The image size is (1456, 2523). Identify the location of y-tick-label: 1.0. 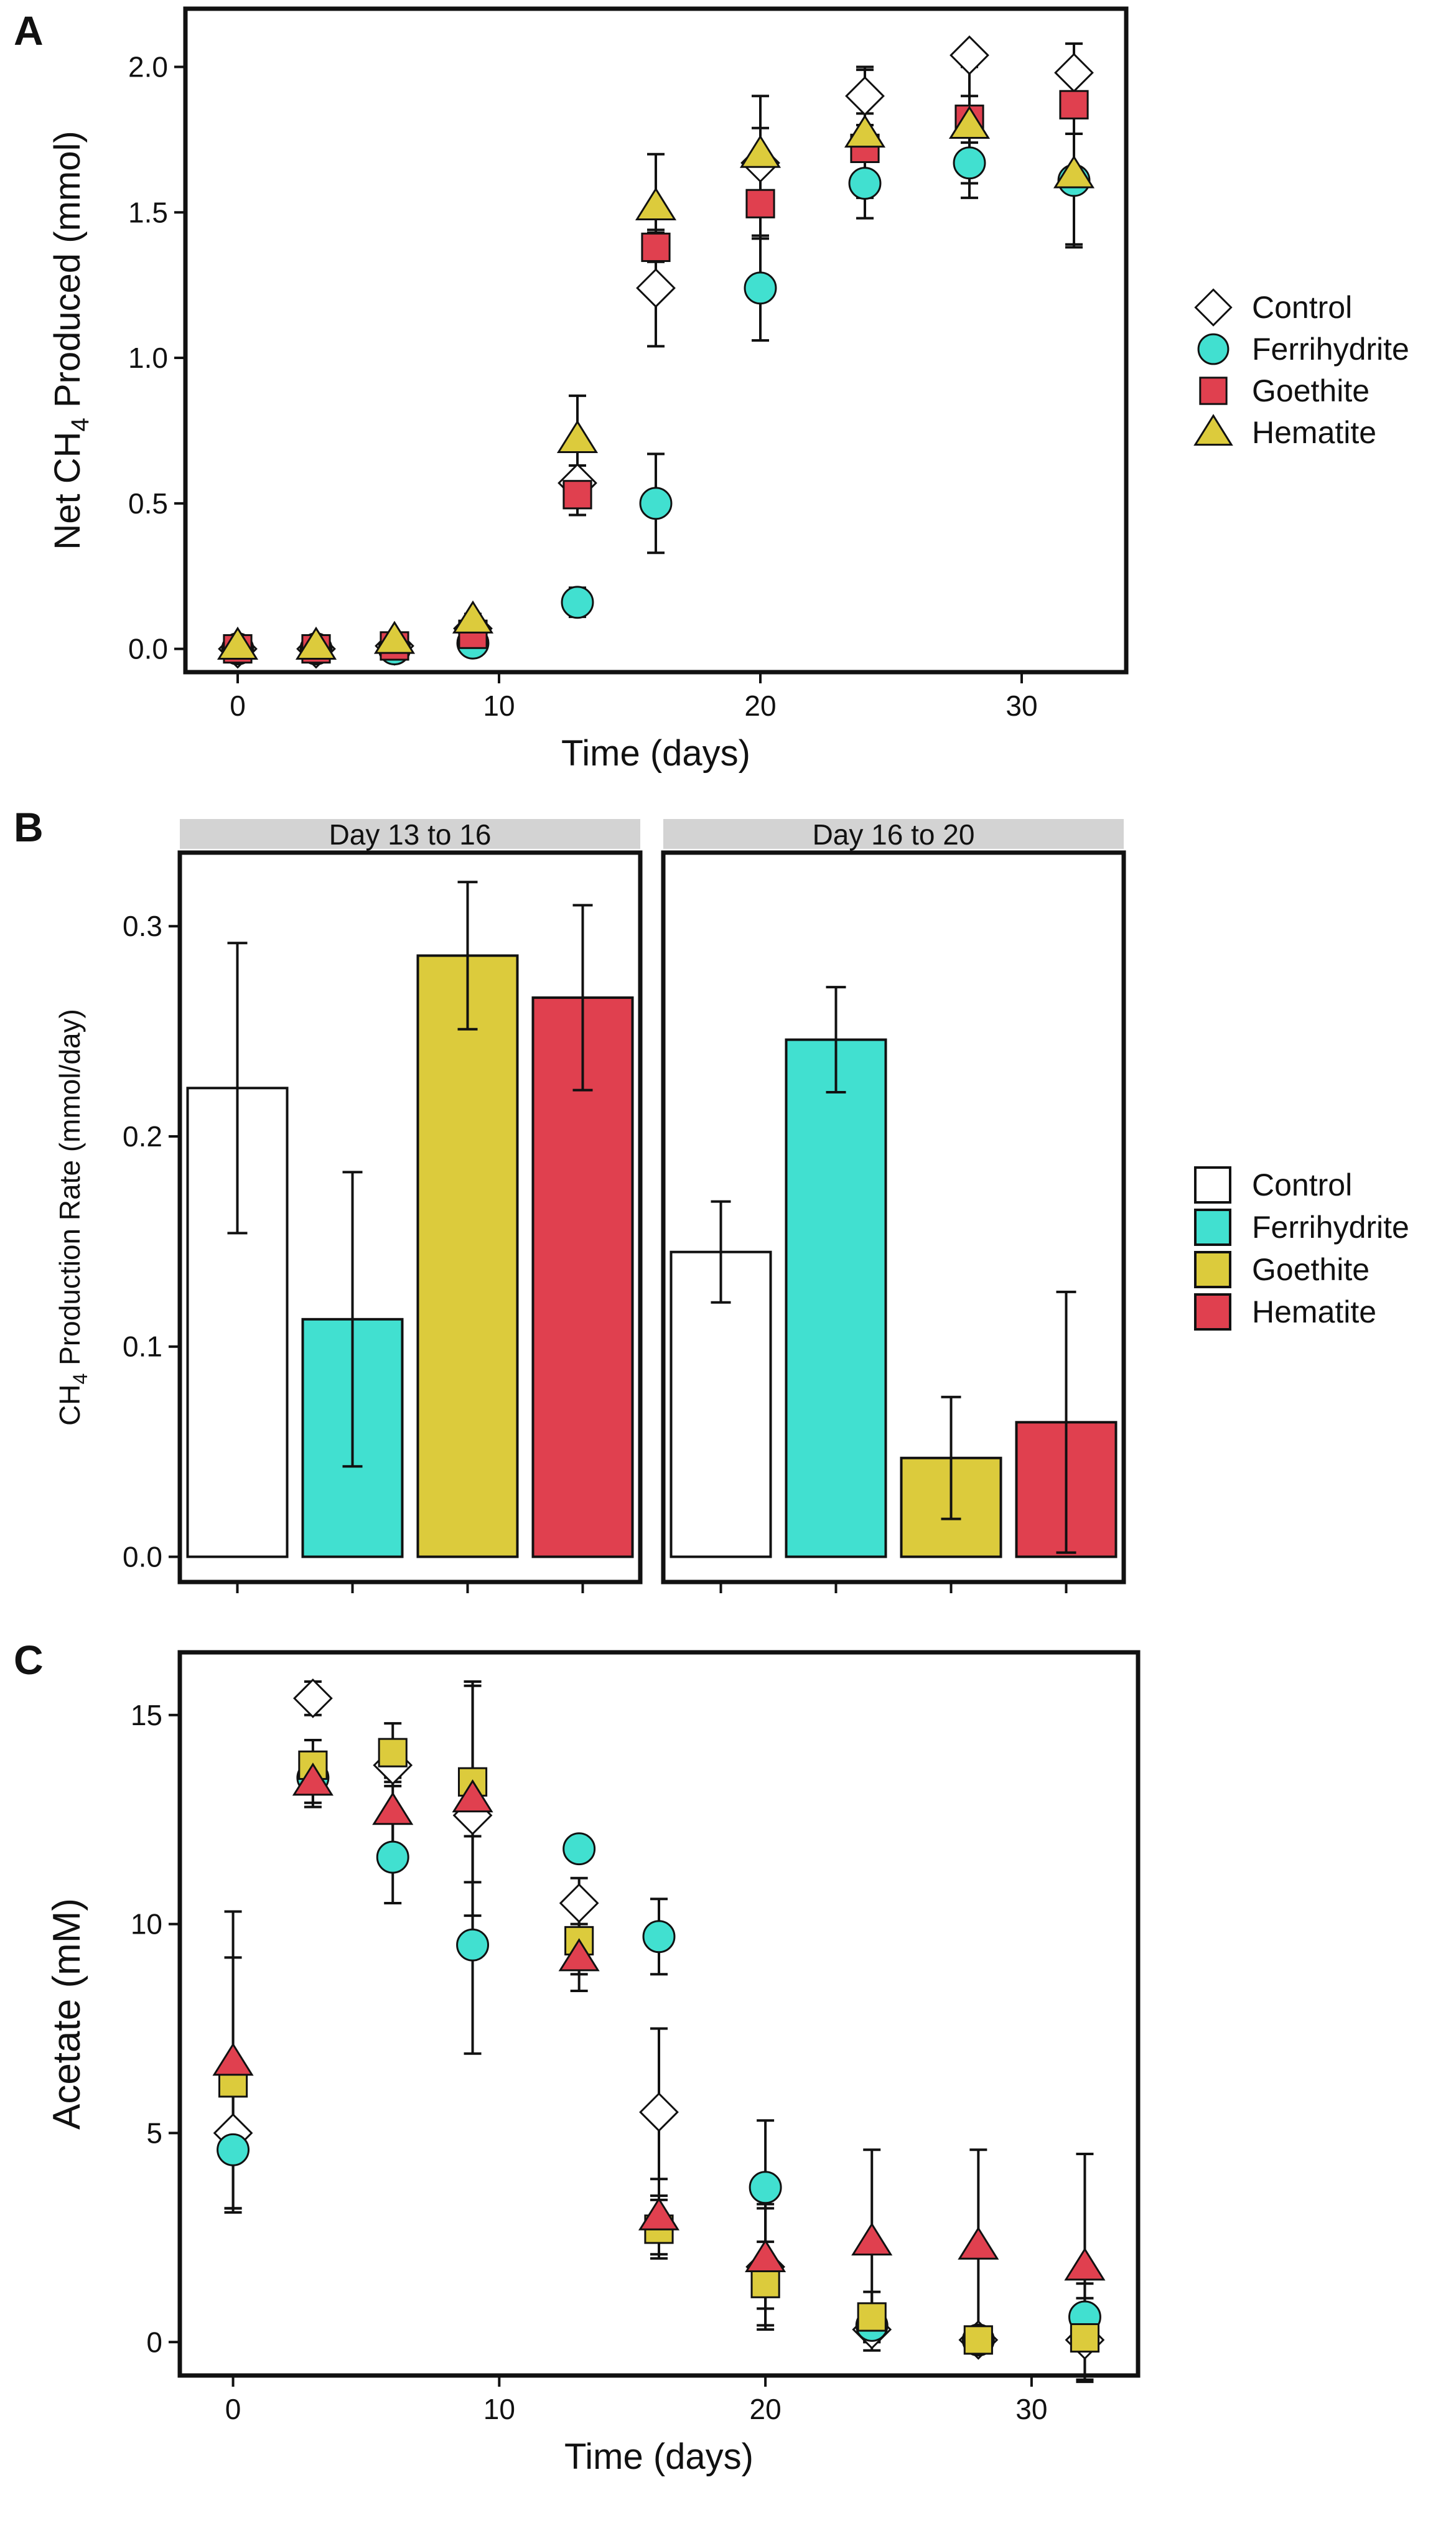
(148, 358).